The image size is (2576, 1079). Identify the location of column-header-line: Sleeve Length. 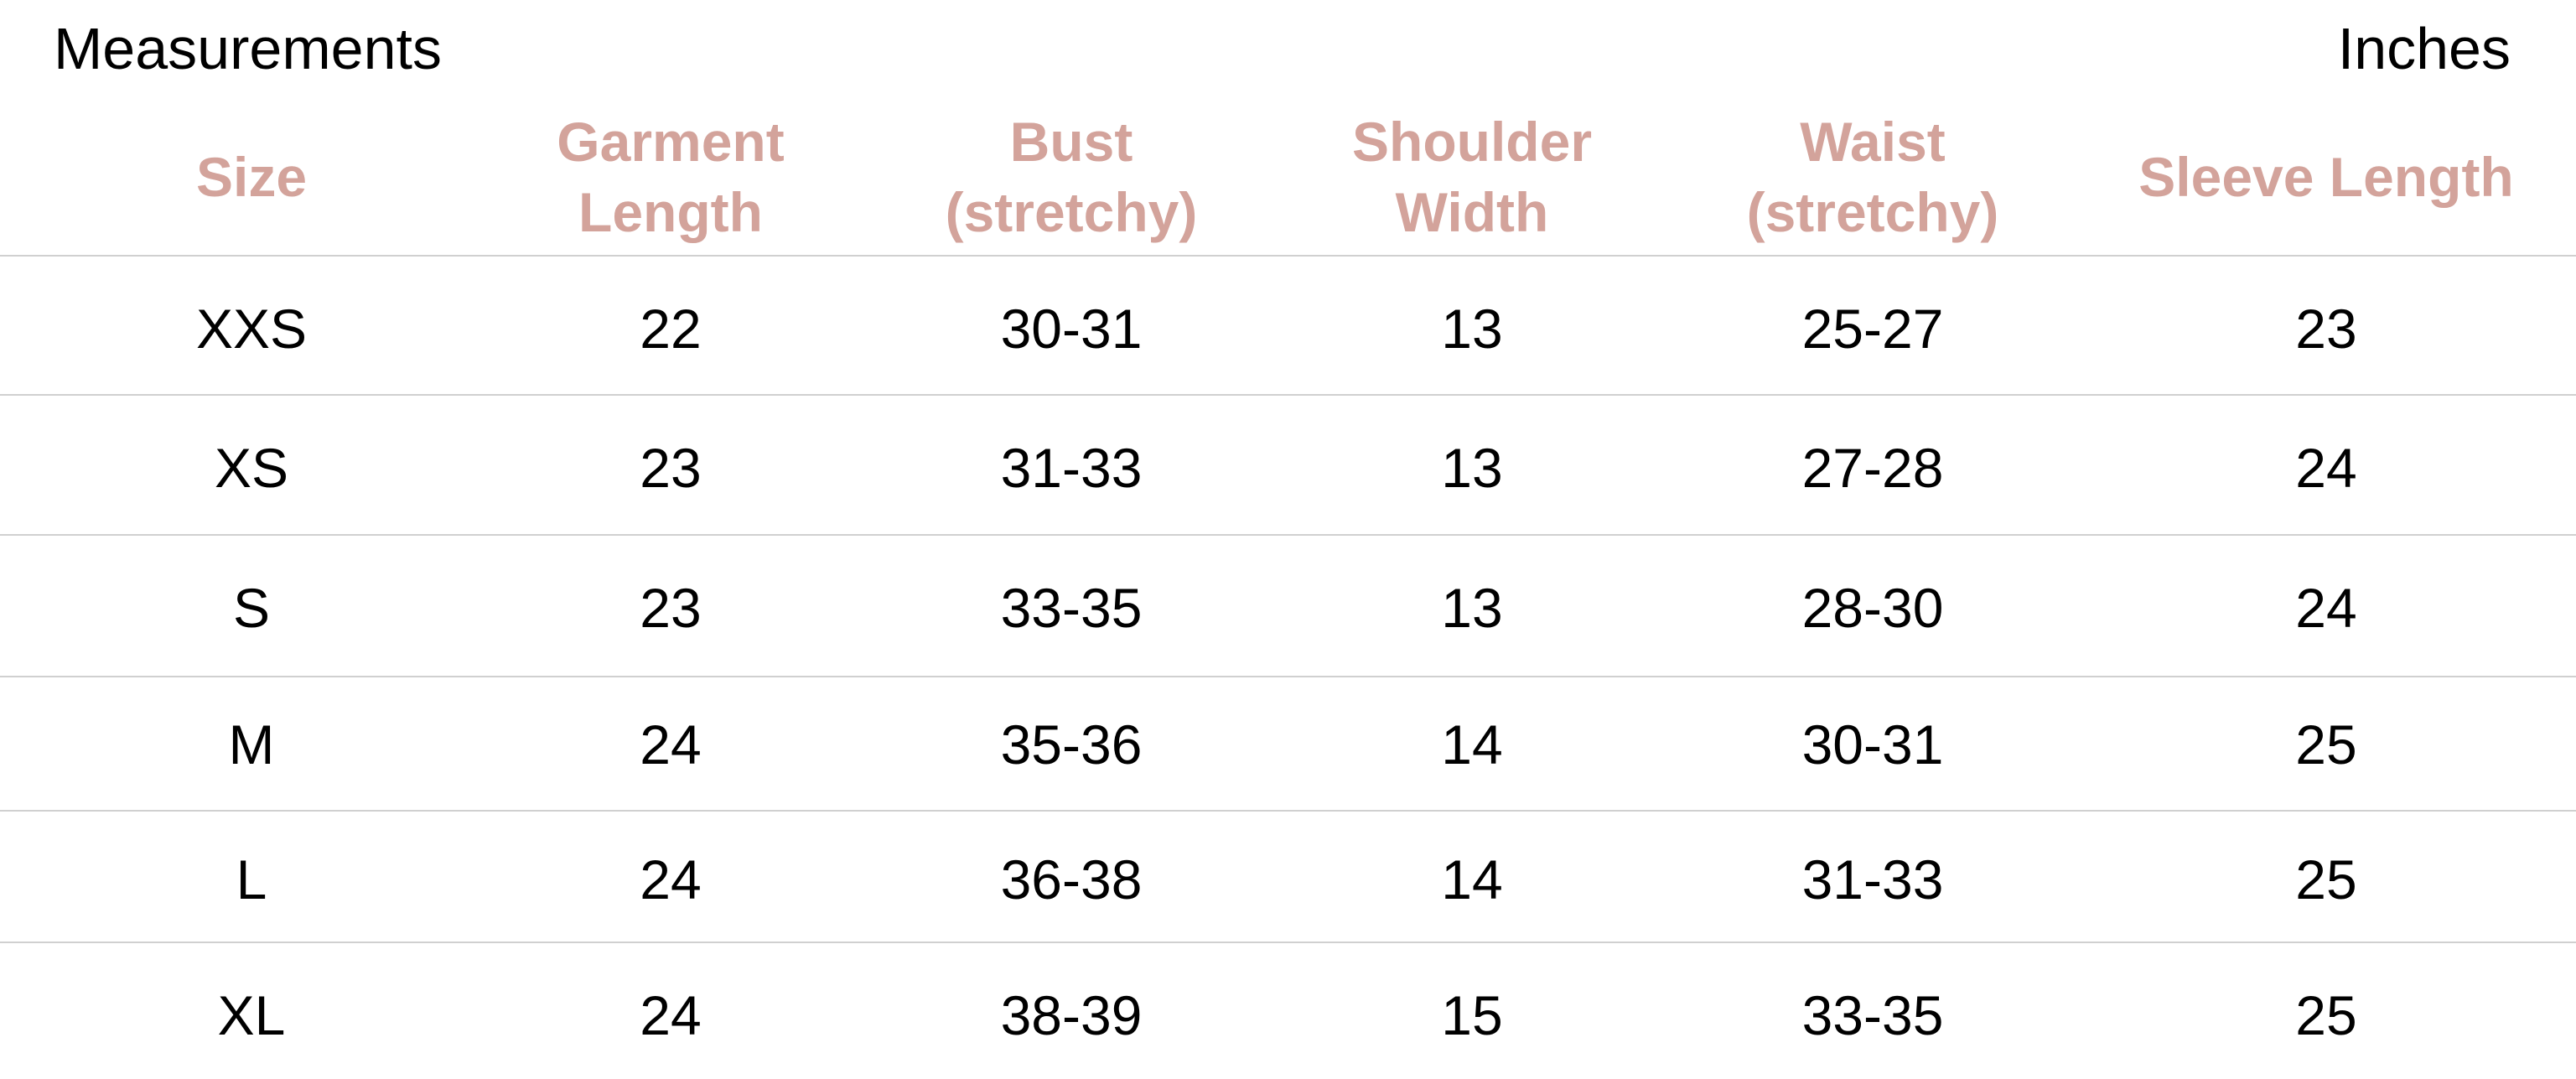
(2326, 177).